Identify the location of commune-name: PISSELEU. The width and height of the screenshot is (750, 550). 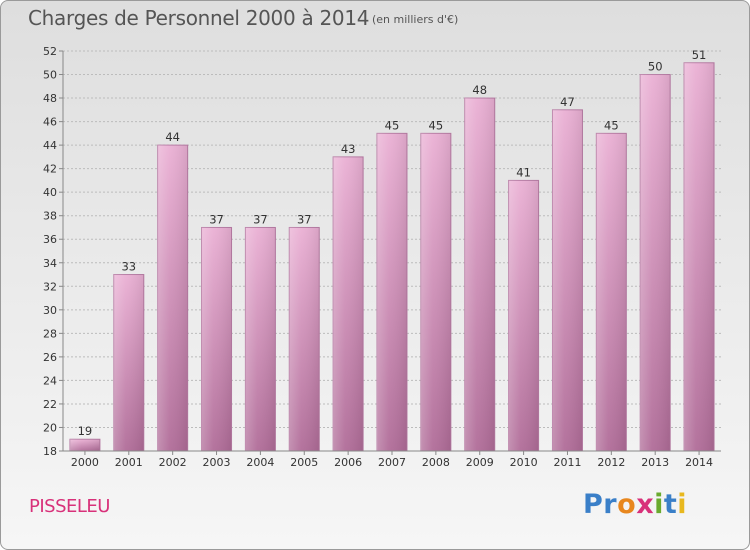
(69, 506).